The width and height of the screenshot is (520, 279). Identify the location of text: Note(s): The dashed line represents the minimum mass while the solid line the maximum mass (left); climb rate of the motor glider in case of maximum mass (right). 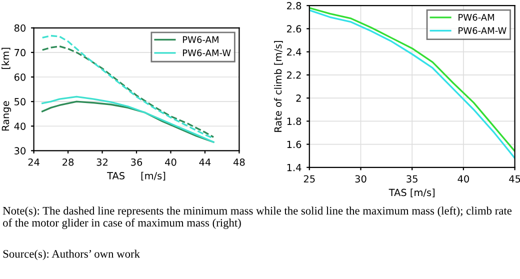
(257, 217).